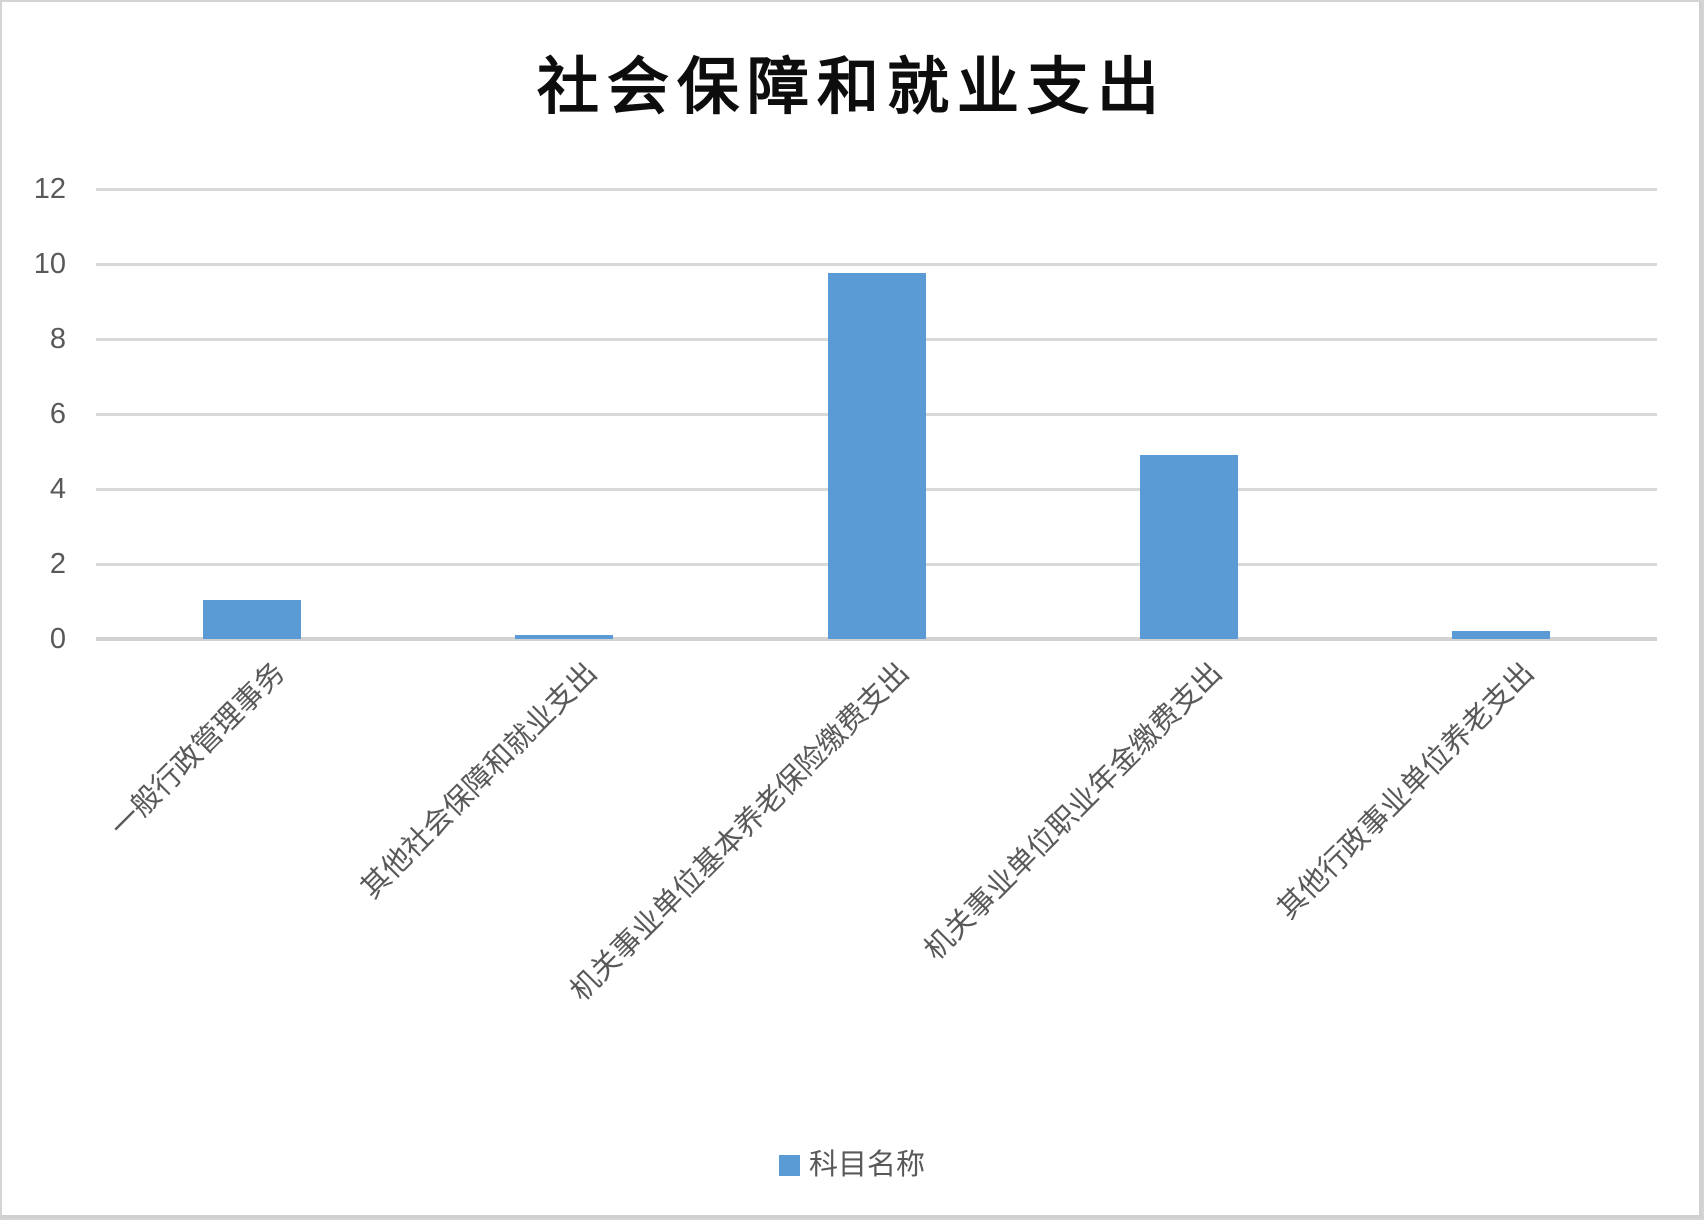  Describe the element at coordinates (479, 780) in the screenshot. I see `x-axis-category-label: 其他社会保障和就业支出` at that location.